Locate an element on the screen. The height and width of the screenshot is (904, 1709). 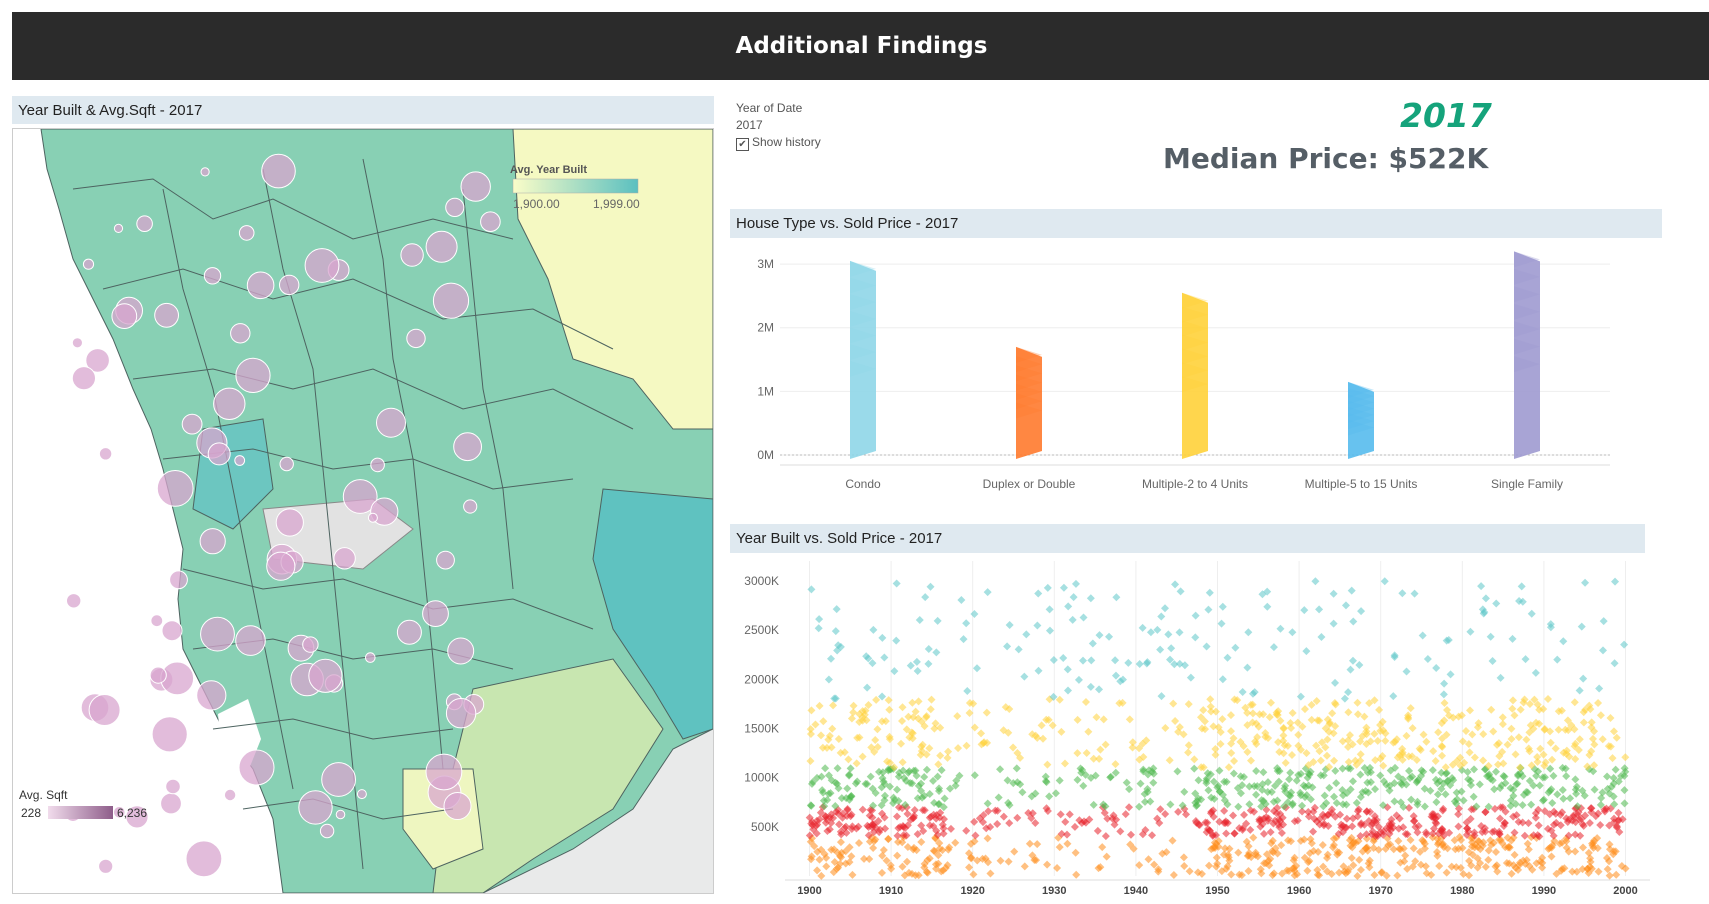
price-point-mark is located at coordinates (1195, 384).